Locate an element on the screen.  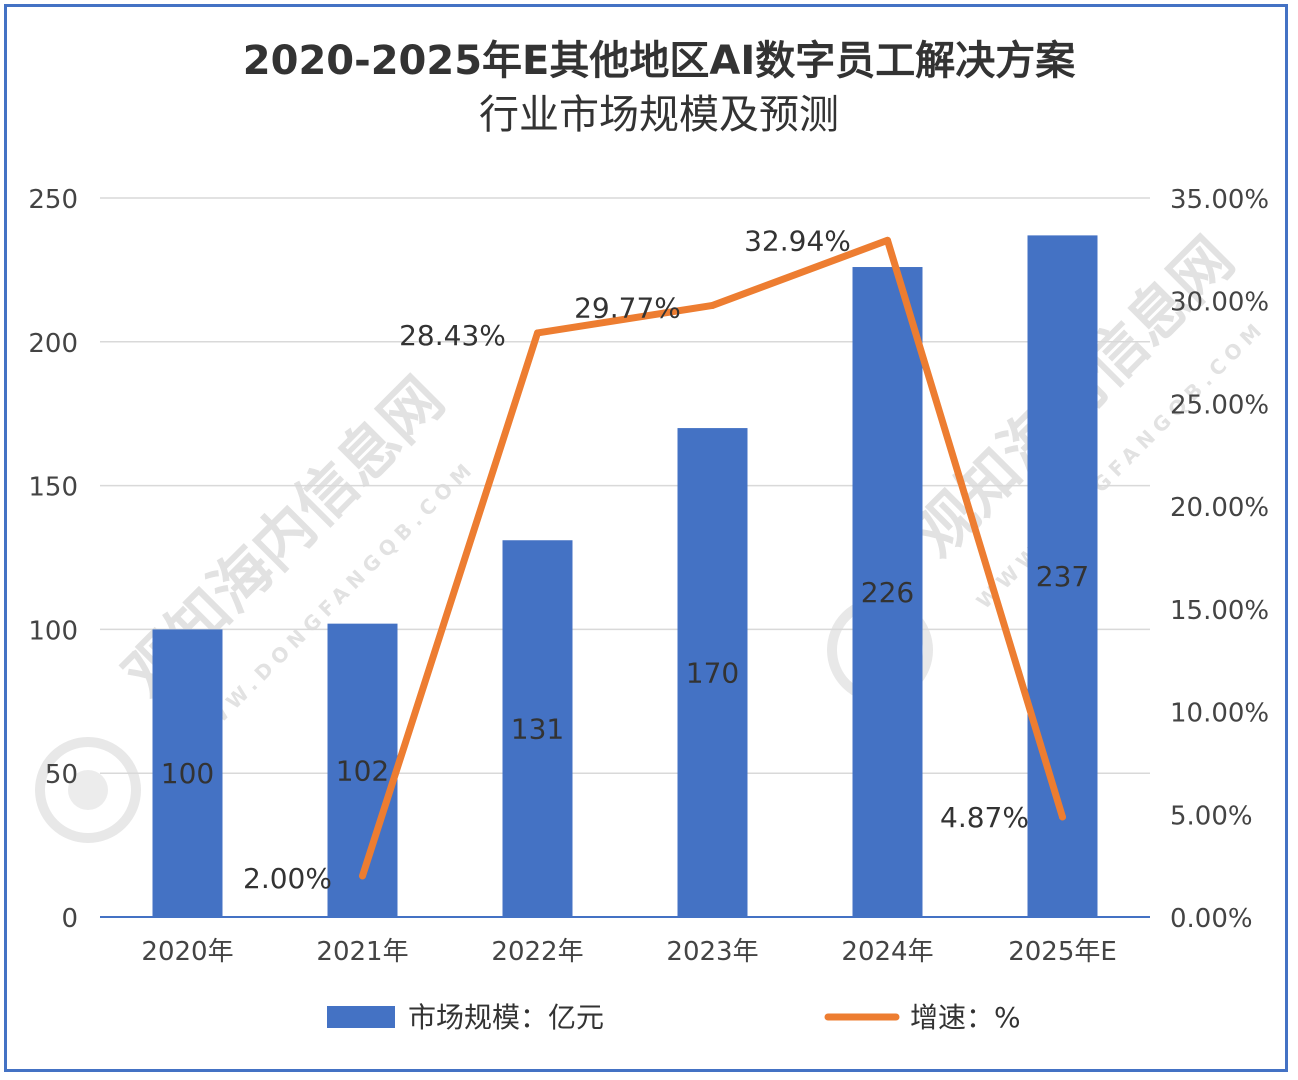
legend-label-bars: 市场规模：亿元 is located at coordinates (506, 1017).